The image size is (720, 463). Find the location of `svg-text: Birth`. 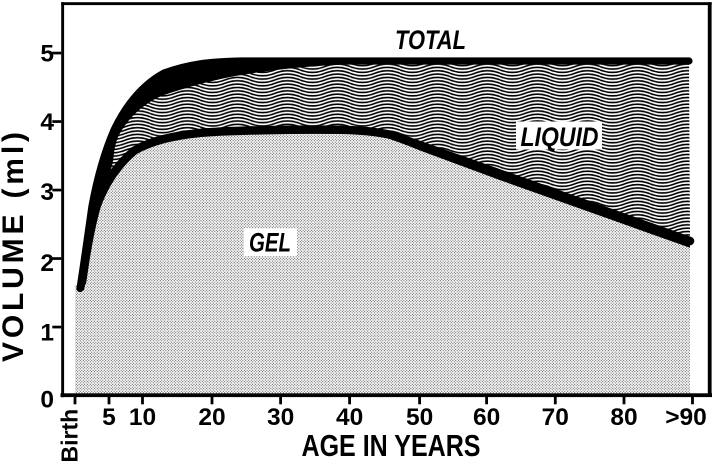

svg-text: Birth is located at coordinates (70, 436).